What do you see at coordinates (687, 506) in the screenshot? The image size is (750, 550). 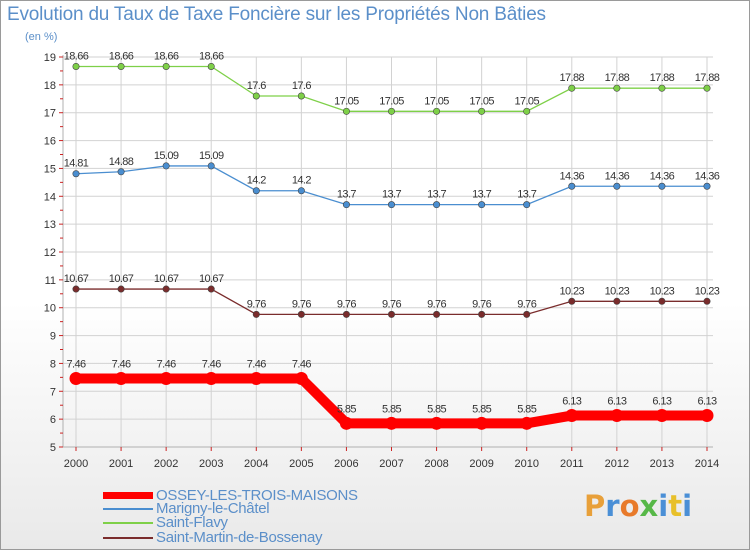 I see `logo-letter-6: i` at bounding box center [687, 506].